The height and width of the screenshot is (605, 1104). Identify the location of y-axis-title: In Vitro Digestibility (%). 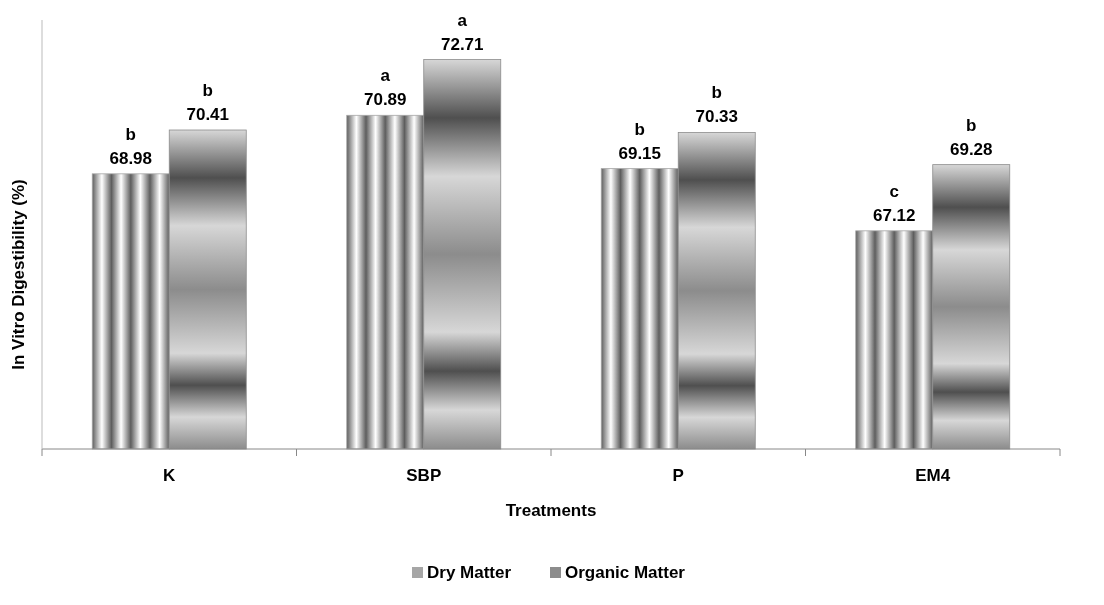
(18, 274).